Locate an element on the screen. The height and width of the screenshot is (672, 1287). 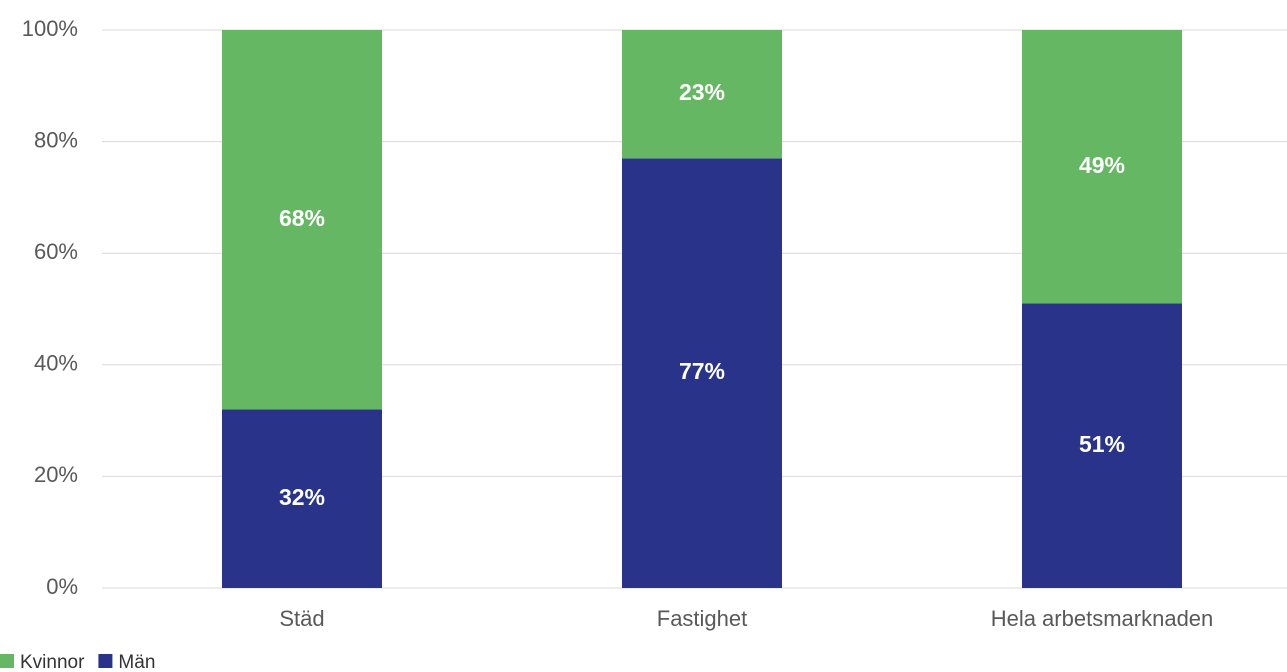
x-tick-label: Fastighet is located at coordinates (702, 618).